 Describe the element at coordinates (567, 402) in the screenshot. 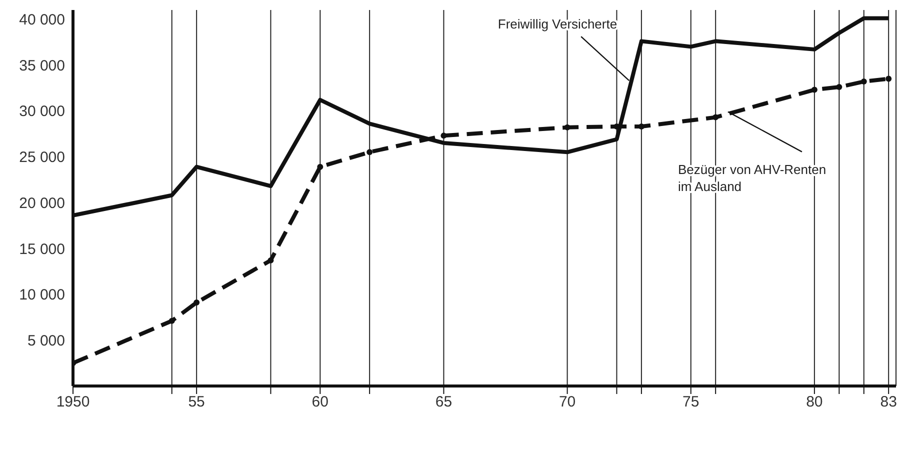

I see `x-tick-label: 70` at that location.